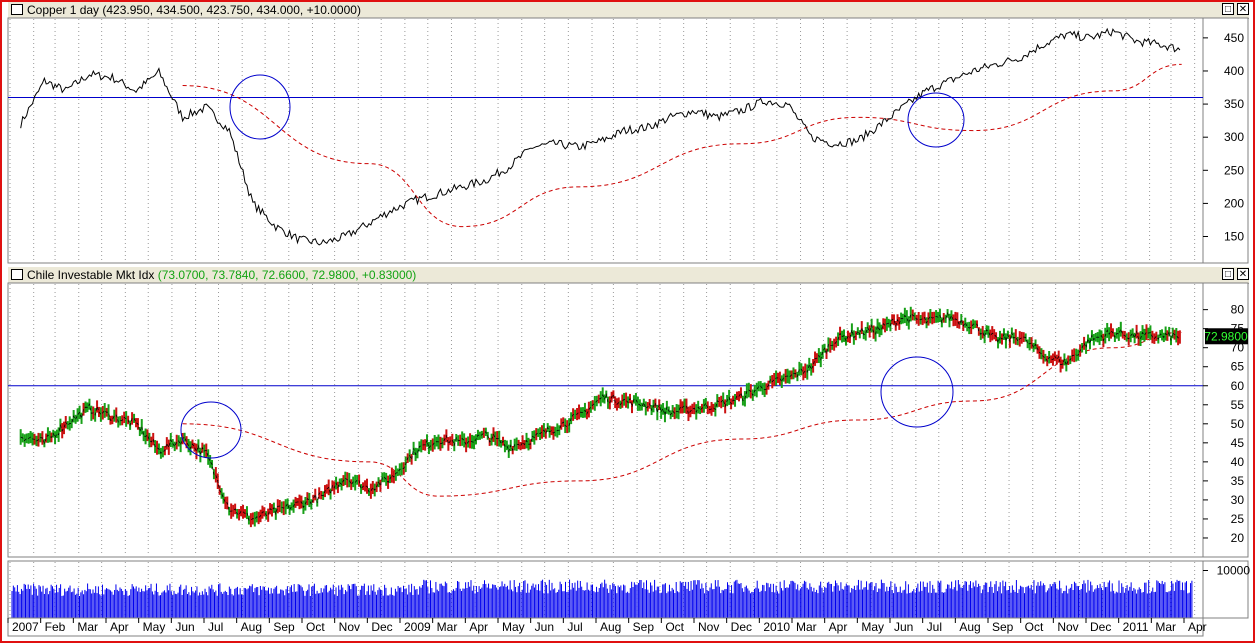 The height and width of the screenshot is (643, 1255). What do you see at coordinates (1238, 386) in the screenshot?
I see `y-tick-label: 60` at bounding box center [1238, 386].